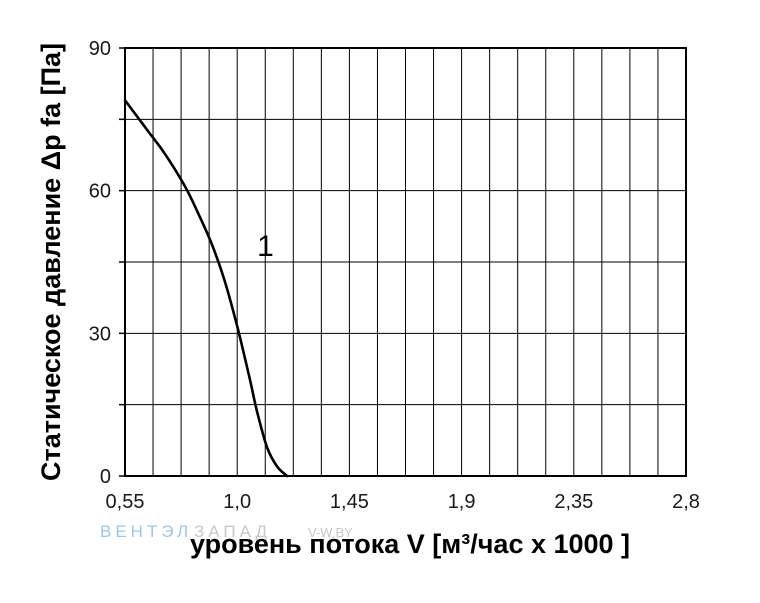  Describe the element at coordinates (232, 531) in the screenshot. I see `watermark-part-2: ЗАПАД` at that location.